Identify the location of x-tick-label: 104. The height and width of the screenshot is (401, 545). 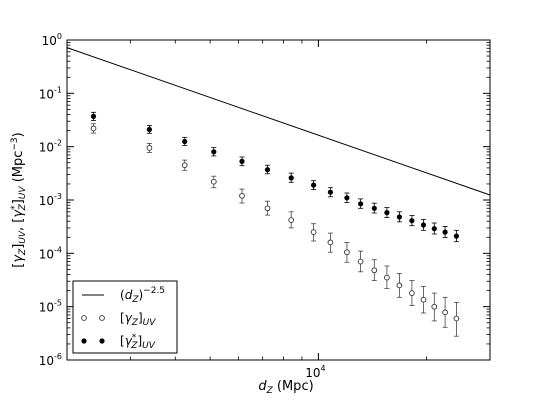
(315, 372).